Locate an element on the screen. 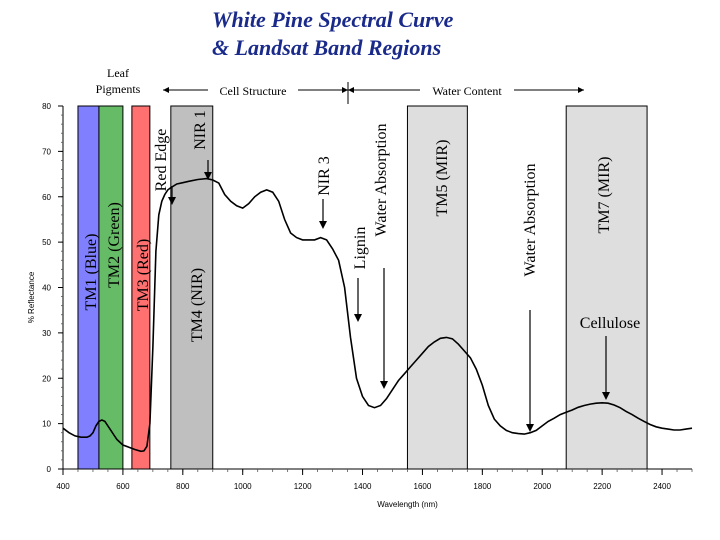 This screenshot has height=540, width=720. top-region-label-cell: Cell Structure is located at coordinates (253, 91).